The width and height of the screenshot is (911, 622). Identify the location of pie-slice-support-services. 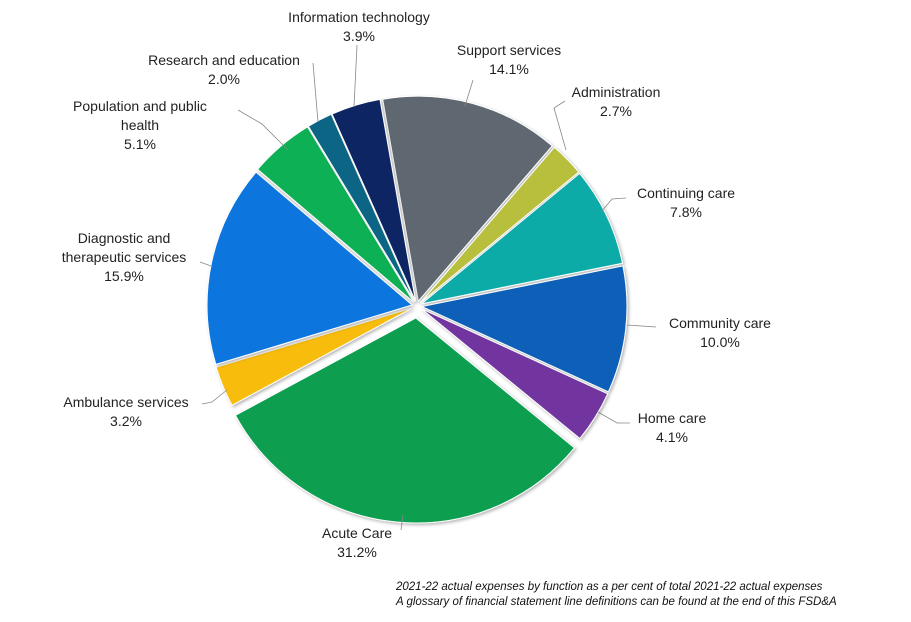
(467, 199).